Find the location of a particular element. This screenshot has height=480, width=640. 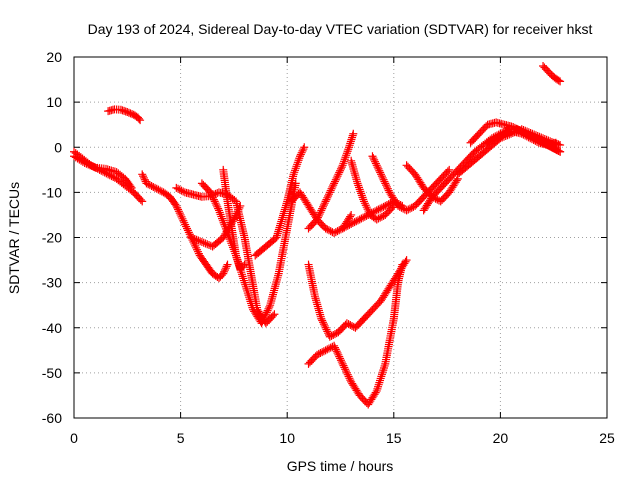

y-tick-label: -30 is located at coordinates (52, 283).